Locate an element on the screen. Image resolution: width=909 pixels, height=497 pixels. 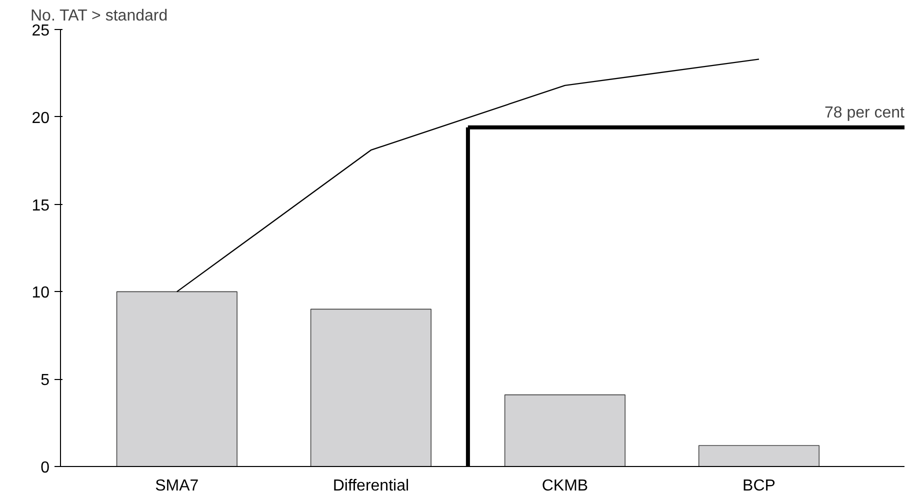
x-tick-label: SMA7 is located at coordinates (177, 486).